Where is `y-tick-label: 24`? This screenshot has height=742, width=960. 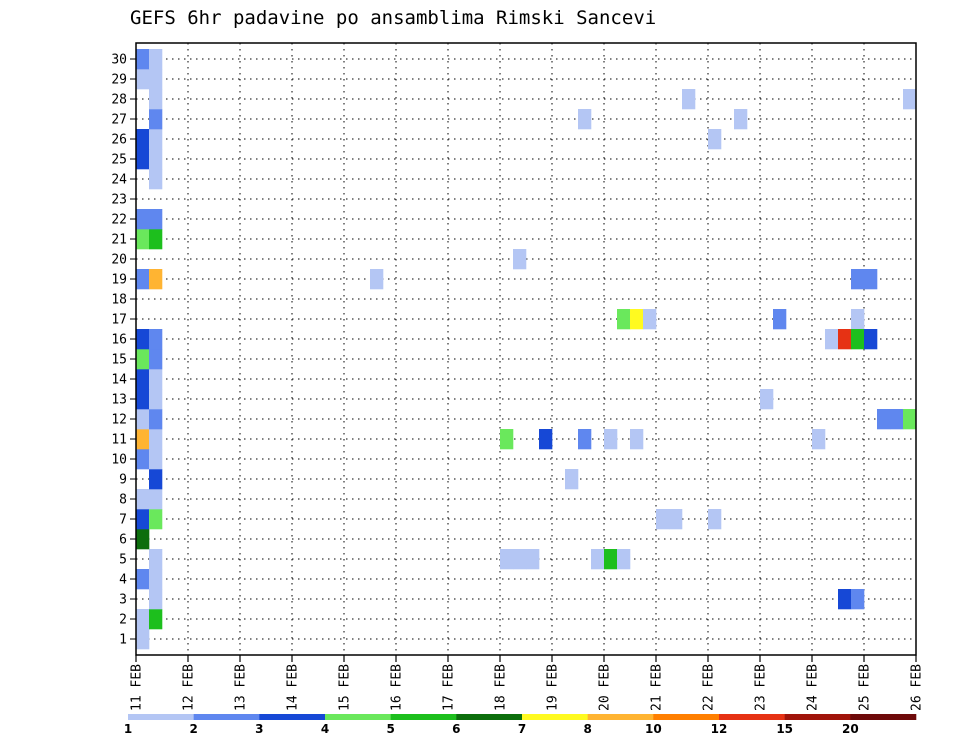 y-tick-label: 24 is located at coordinates (119, 180).